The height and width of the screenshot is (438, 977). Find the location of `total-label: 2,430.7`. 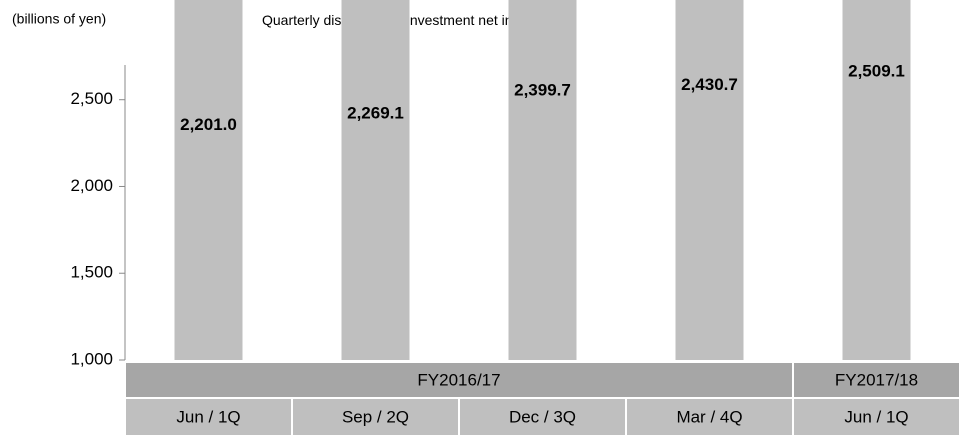

total-label: 2,430.7 is located at coordinates (709, 84).